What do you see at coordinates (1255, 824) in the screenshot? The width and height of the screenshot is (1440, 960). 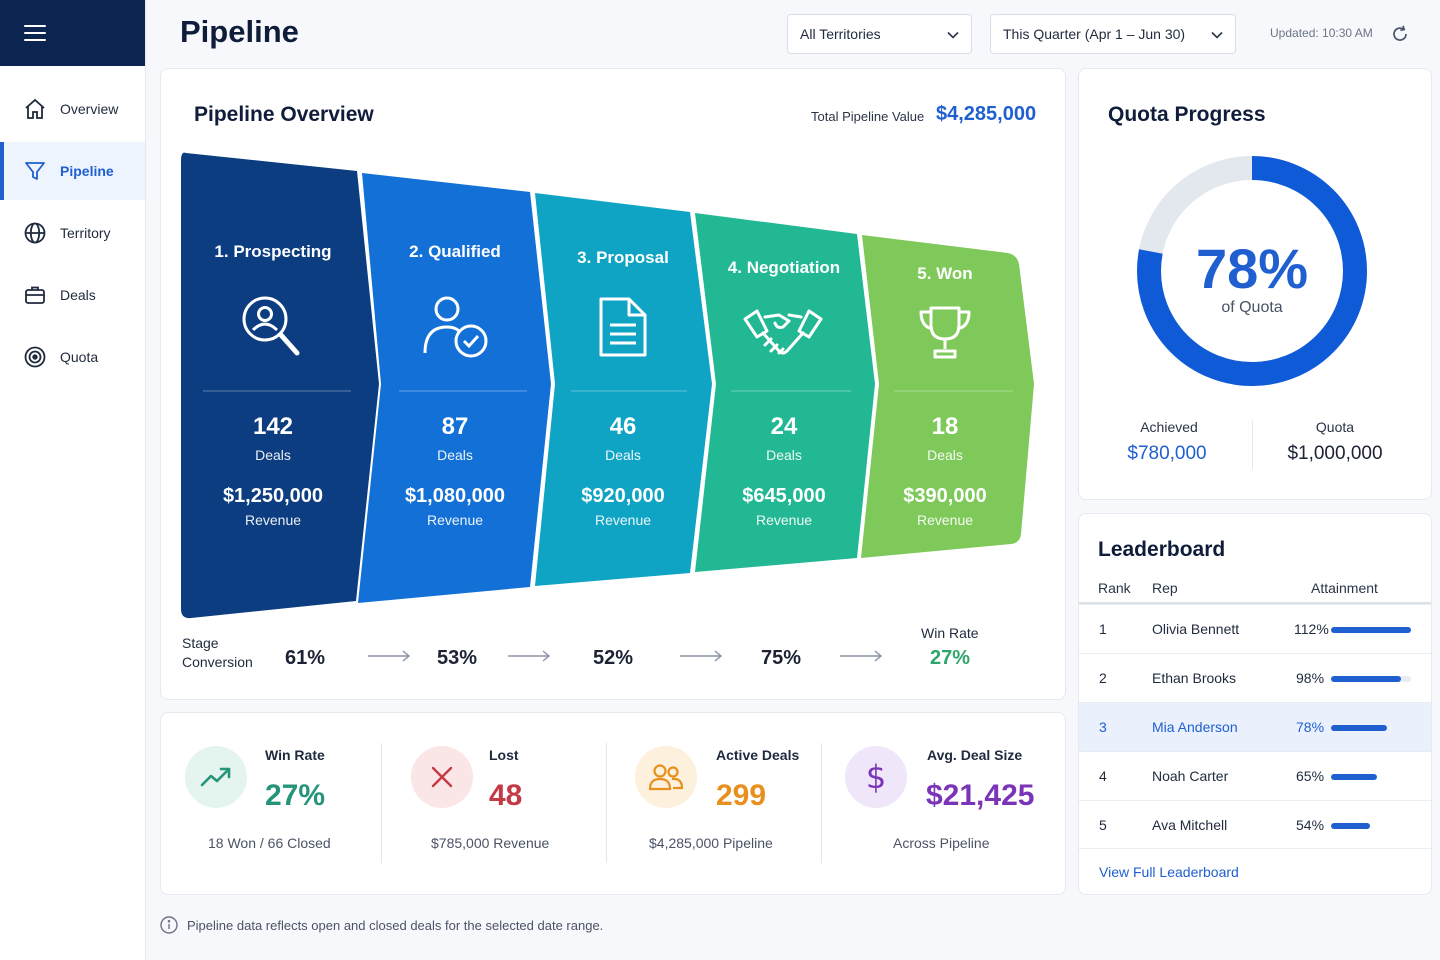 I see `table-row: 5 Ava Mitchell 54%` at bounding box center [1255, 824].